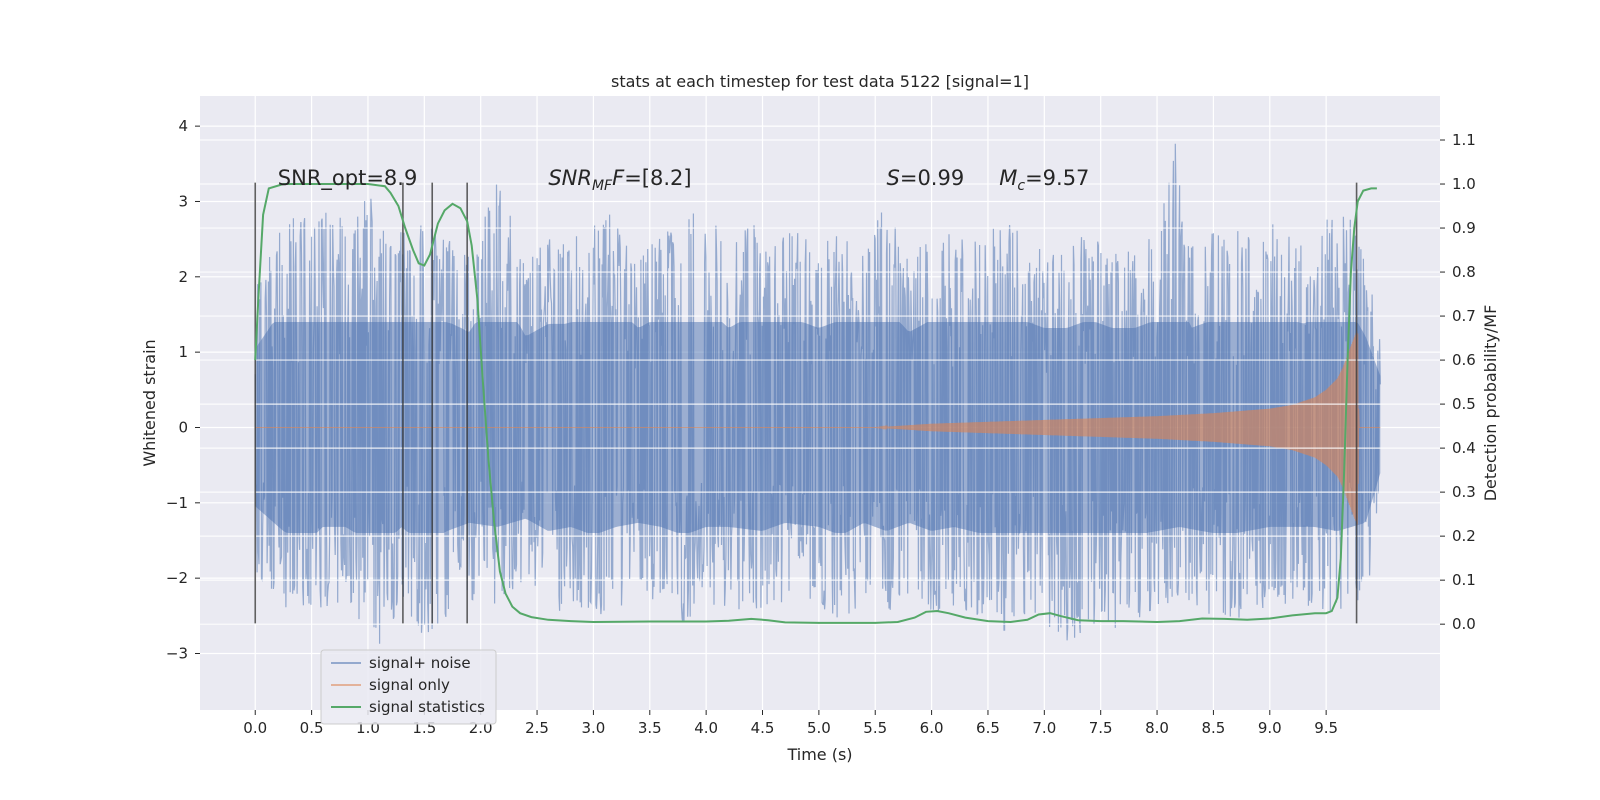 This screenshot has width=1600, height=800. Describe the element at coordinates (1464, 272) in the screenshot. I see `y2-tick-label: 0.8` at that location.